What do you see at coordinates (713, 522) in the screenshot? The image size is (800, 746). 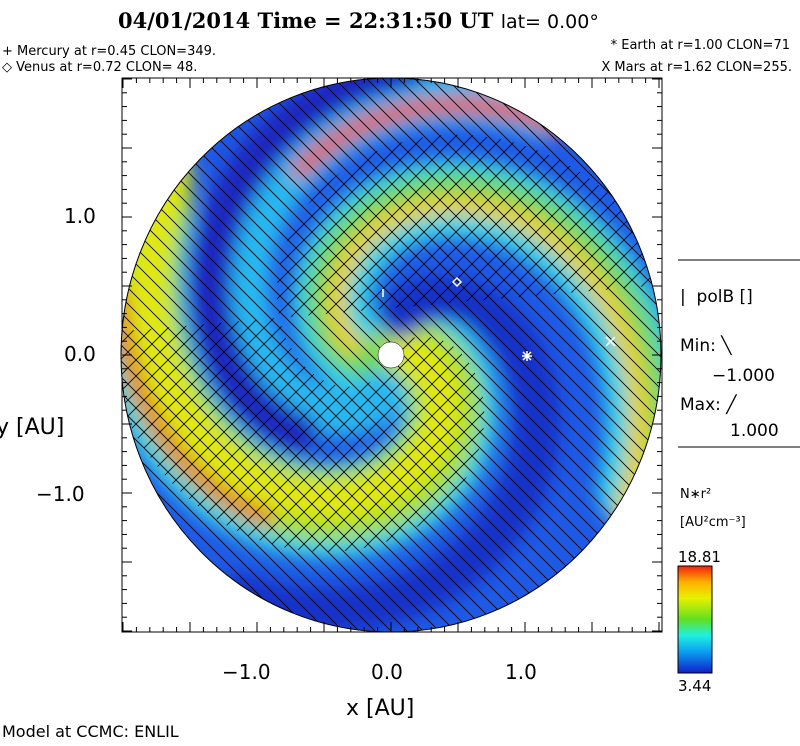 I see `colorbar-units: [AU²cm⁻³]` at bounding box center [713, 522].